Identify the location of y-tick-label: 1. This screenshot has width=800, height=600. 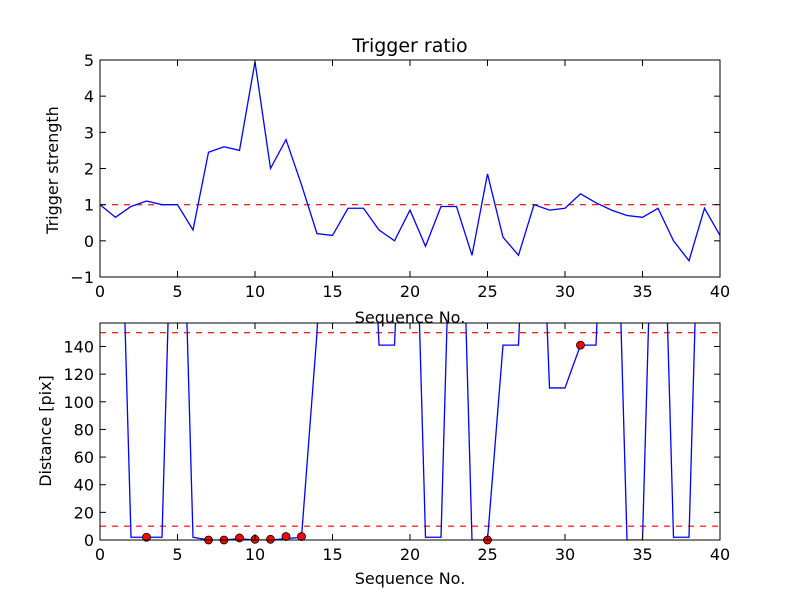
(89, 205).